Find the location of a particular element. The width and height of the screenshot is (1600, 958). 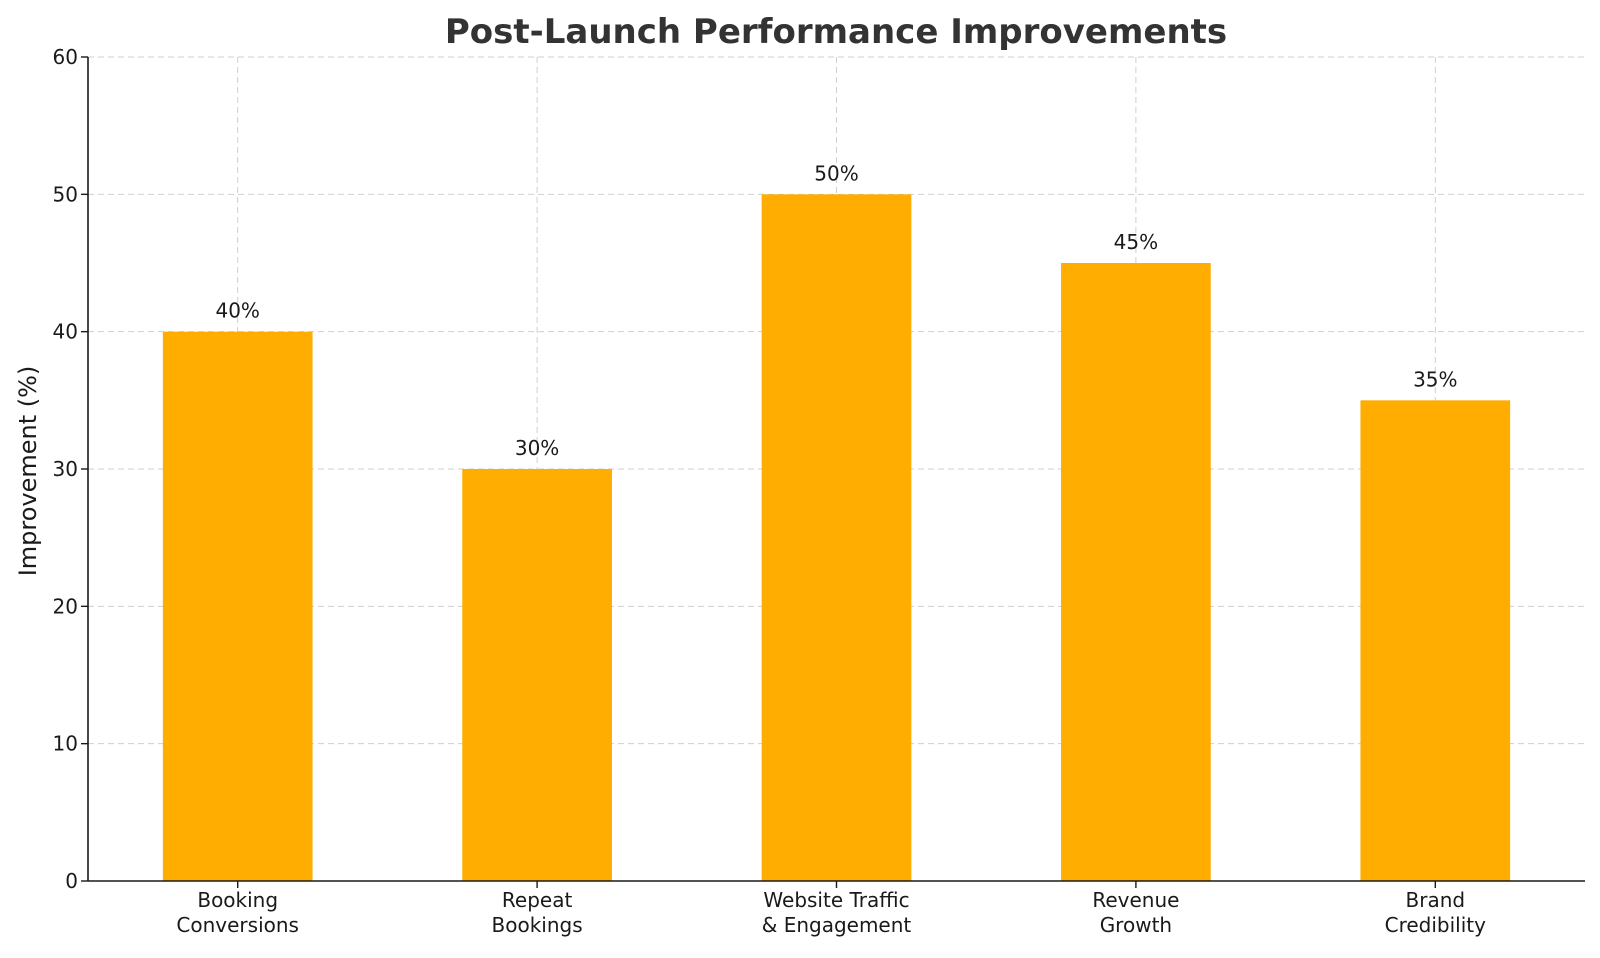

x-tick-label: Revenue is located at coordinates (1135, 900).